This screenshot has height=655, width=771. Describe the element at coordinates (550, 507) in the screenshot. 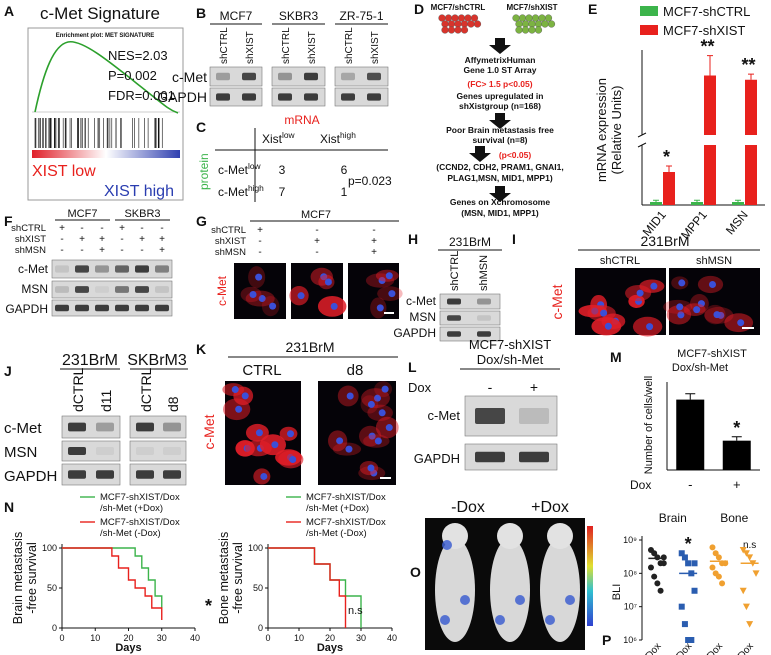

I see `label: +Dox` at that location.